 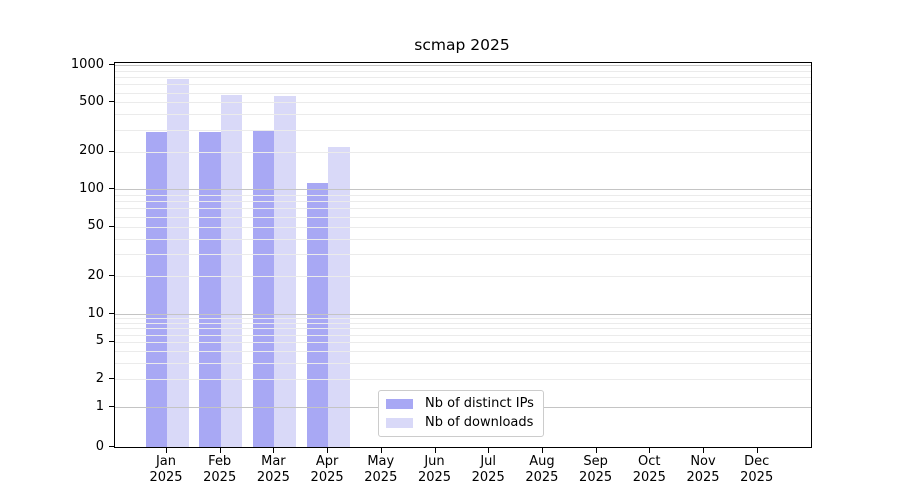 I want to click on x-tick-label-sep: Sep 2025, so click(x=596, y=469).